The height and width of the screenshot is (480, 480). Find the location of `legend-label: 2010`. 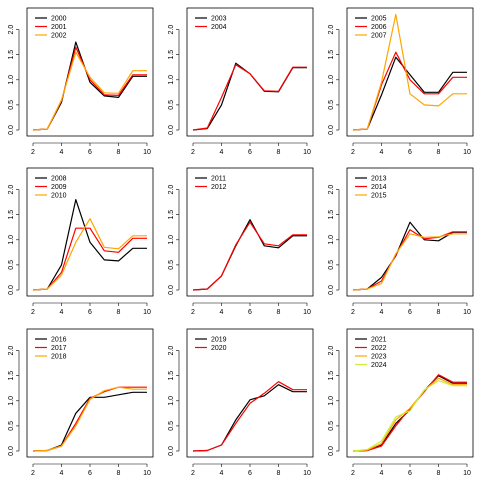

legend-label: 2010 is located at coordinates (59, 196).